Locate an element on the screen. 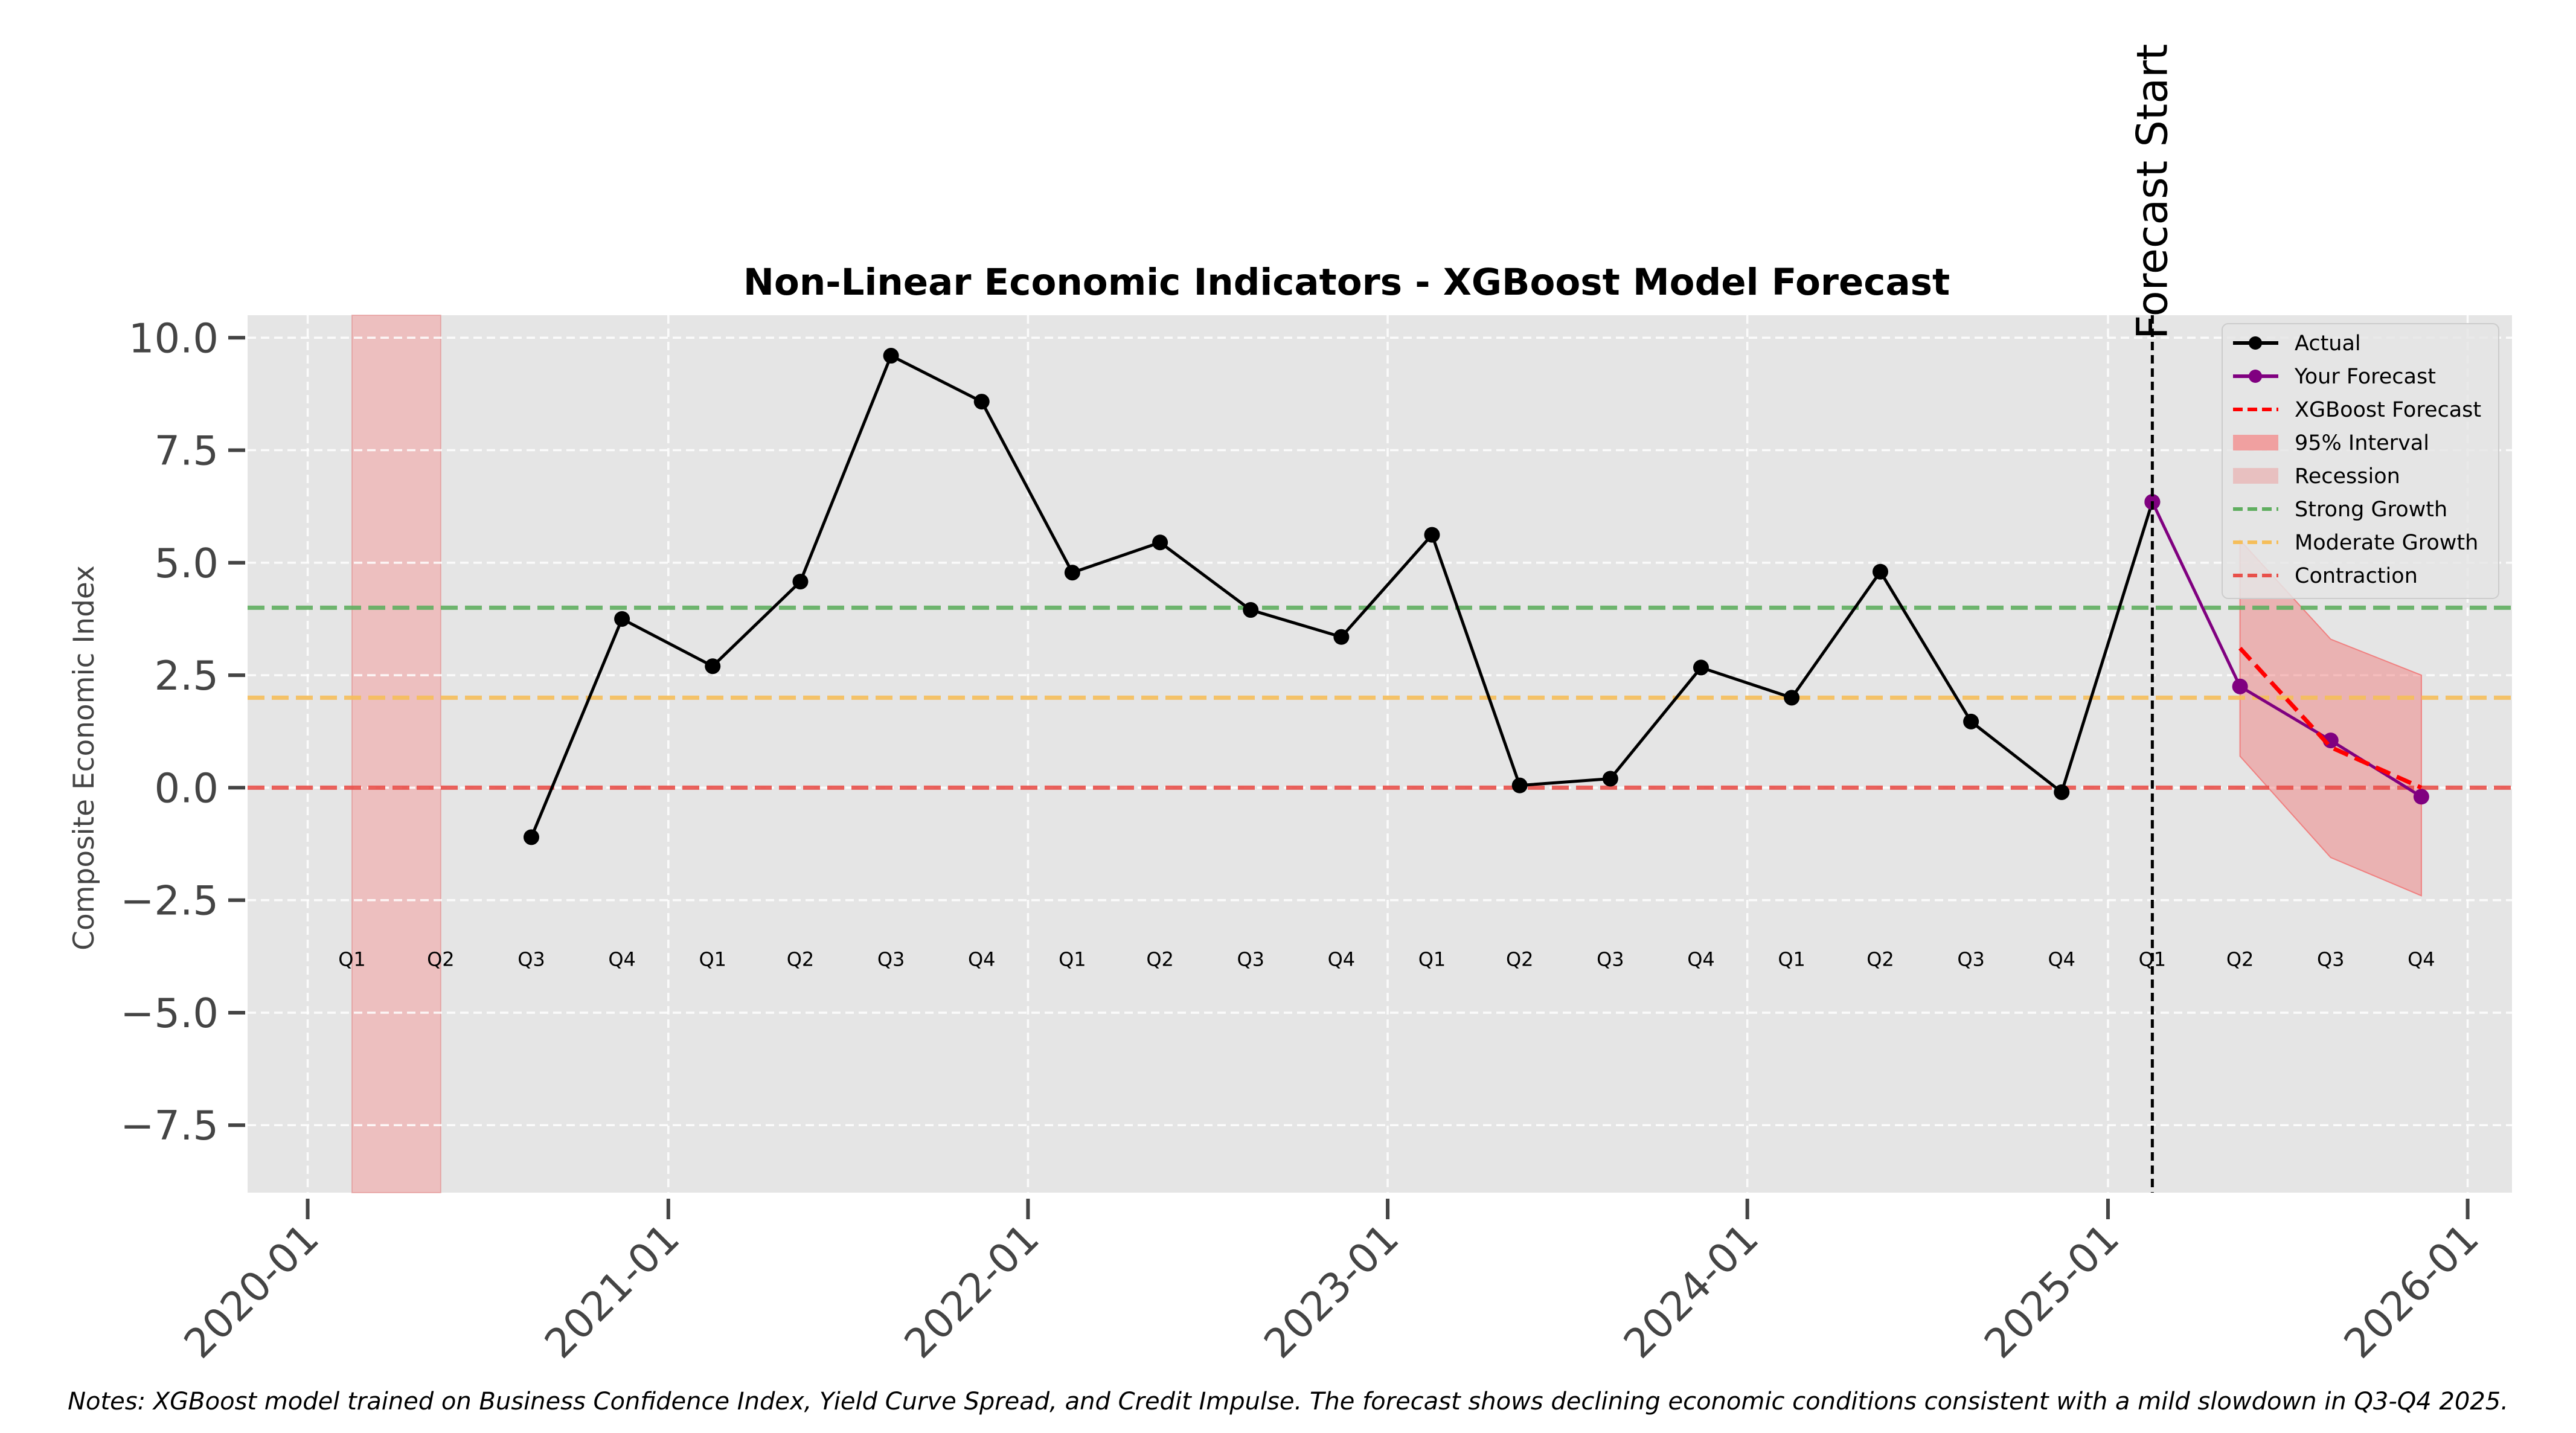 The height and width of the screenshot is (1433, 2576). legend-marker-actual is located at coordinates (2255, 343).